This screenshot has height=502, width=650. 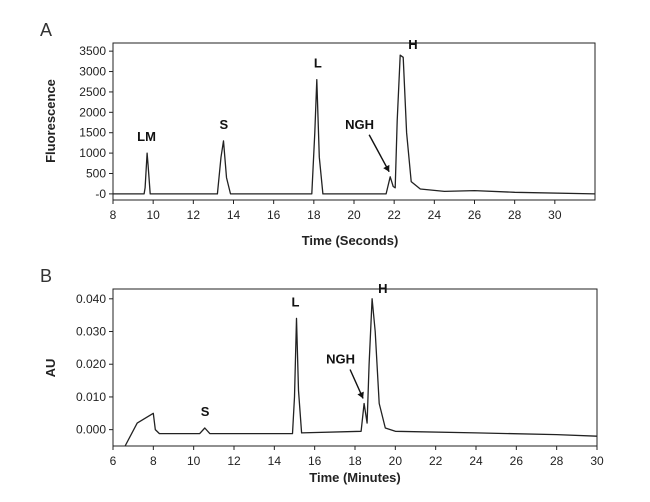 What do you see at coordinates (355, 461) in the screenshot?
I see `panel-b-x-tick-label: 18` at bounding box center [355, 461].